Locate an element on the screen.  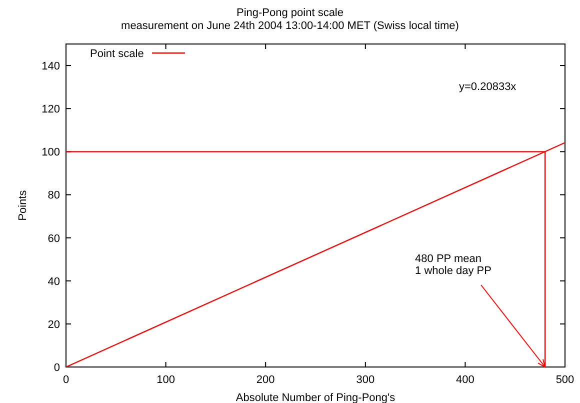
x-tick-label: 400 is located at coordinates (465, 380).